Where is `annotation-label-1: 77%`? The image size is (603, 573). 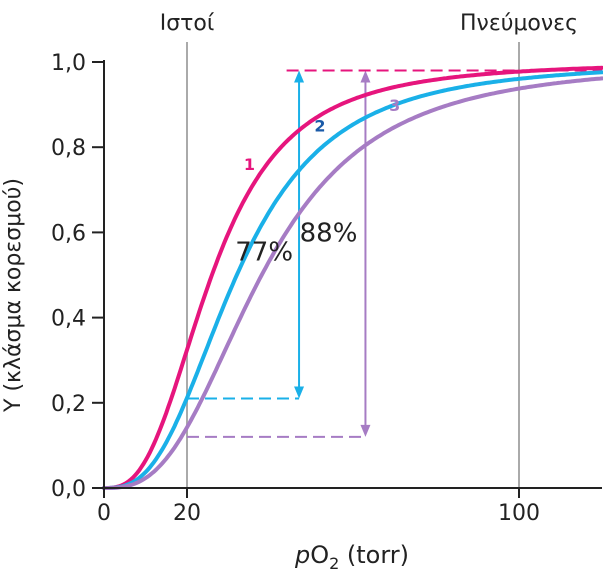
annotation-label-1: 77% is located at coordinates (264, 253).